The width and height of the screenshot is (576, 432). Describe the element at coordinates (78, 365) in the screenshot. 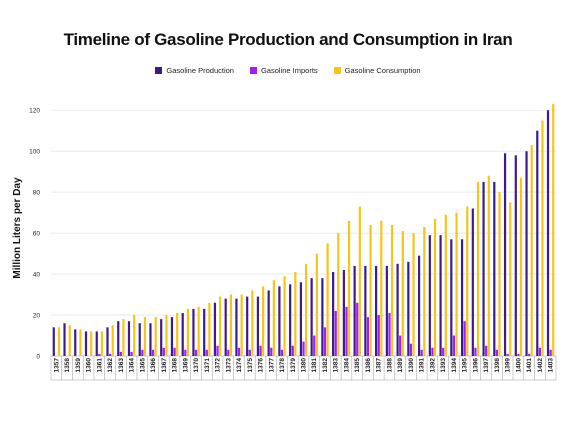

I see `x-tick-label: 1359` at that location.